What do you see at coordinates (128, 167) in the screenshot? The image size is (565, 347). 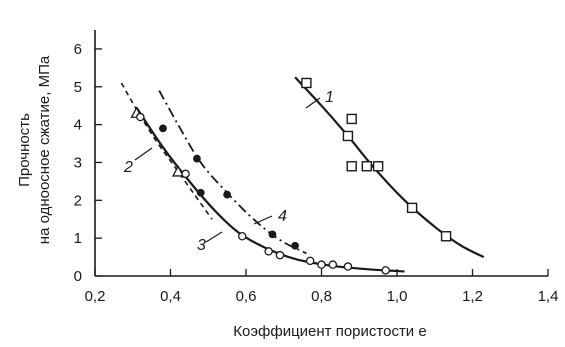 I see `curve-label-2: 2` at bounding box center [128, 167].